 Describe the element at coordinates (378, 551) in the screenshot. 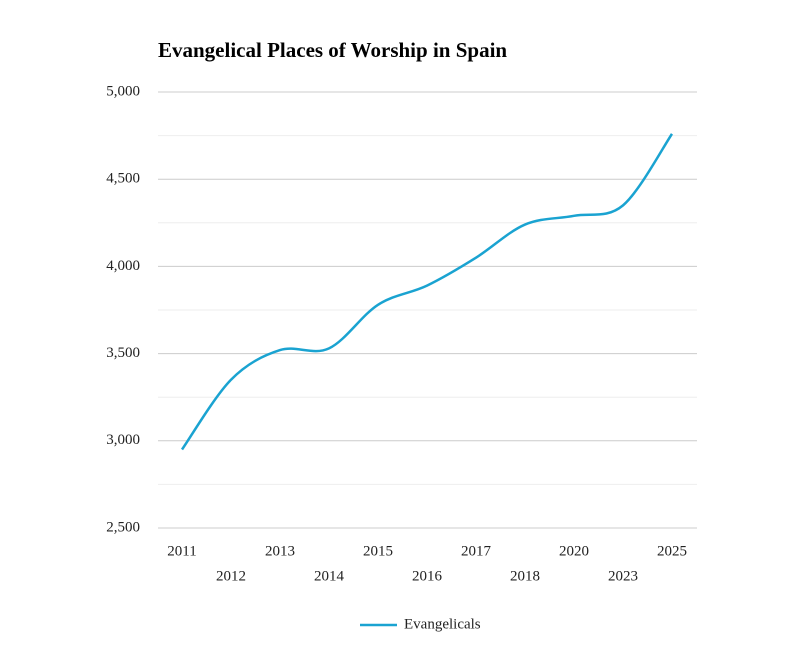

I see `x-tick-label: 2015` at that location.